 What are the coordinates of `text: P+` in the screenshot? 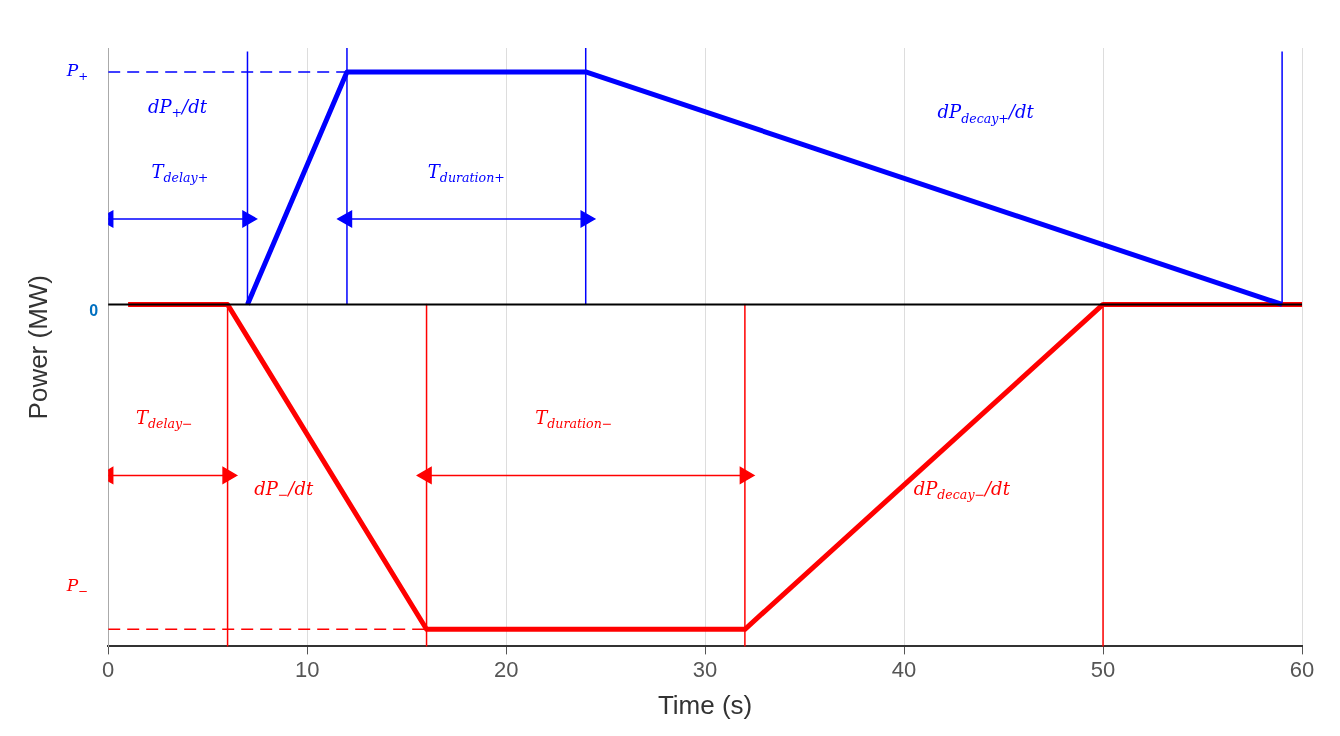 It's located at (77, 72).